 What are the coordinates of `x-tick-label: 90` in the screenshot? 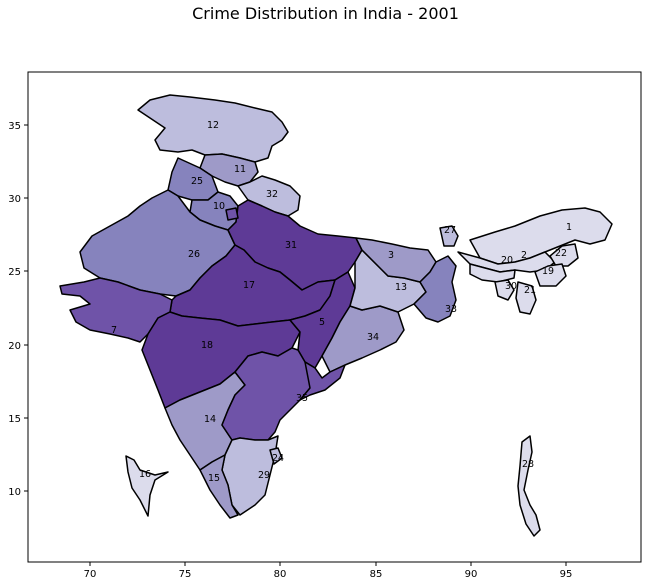 It's located at (471, 574).